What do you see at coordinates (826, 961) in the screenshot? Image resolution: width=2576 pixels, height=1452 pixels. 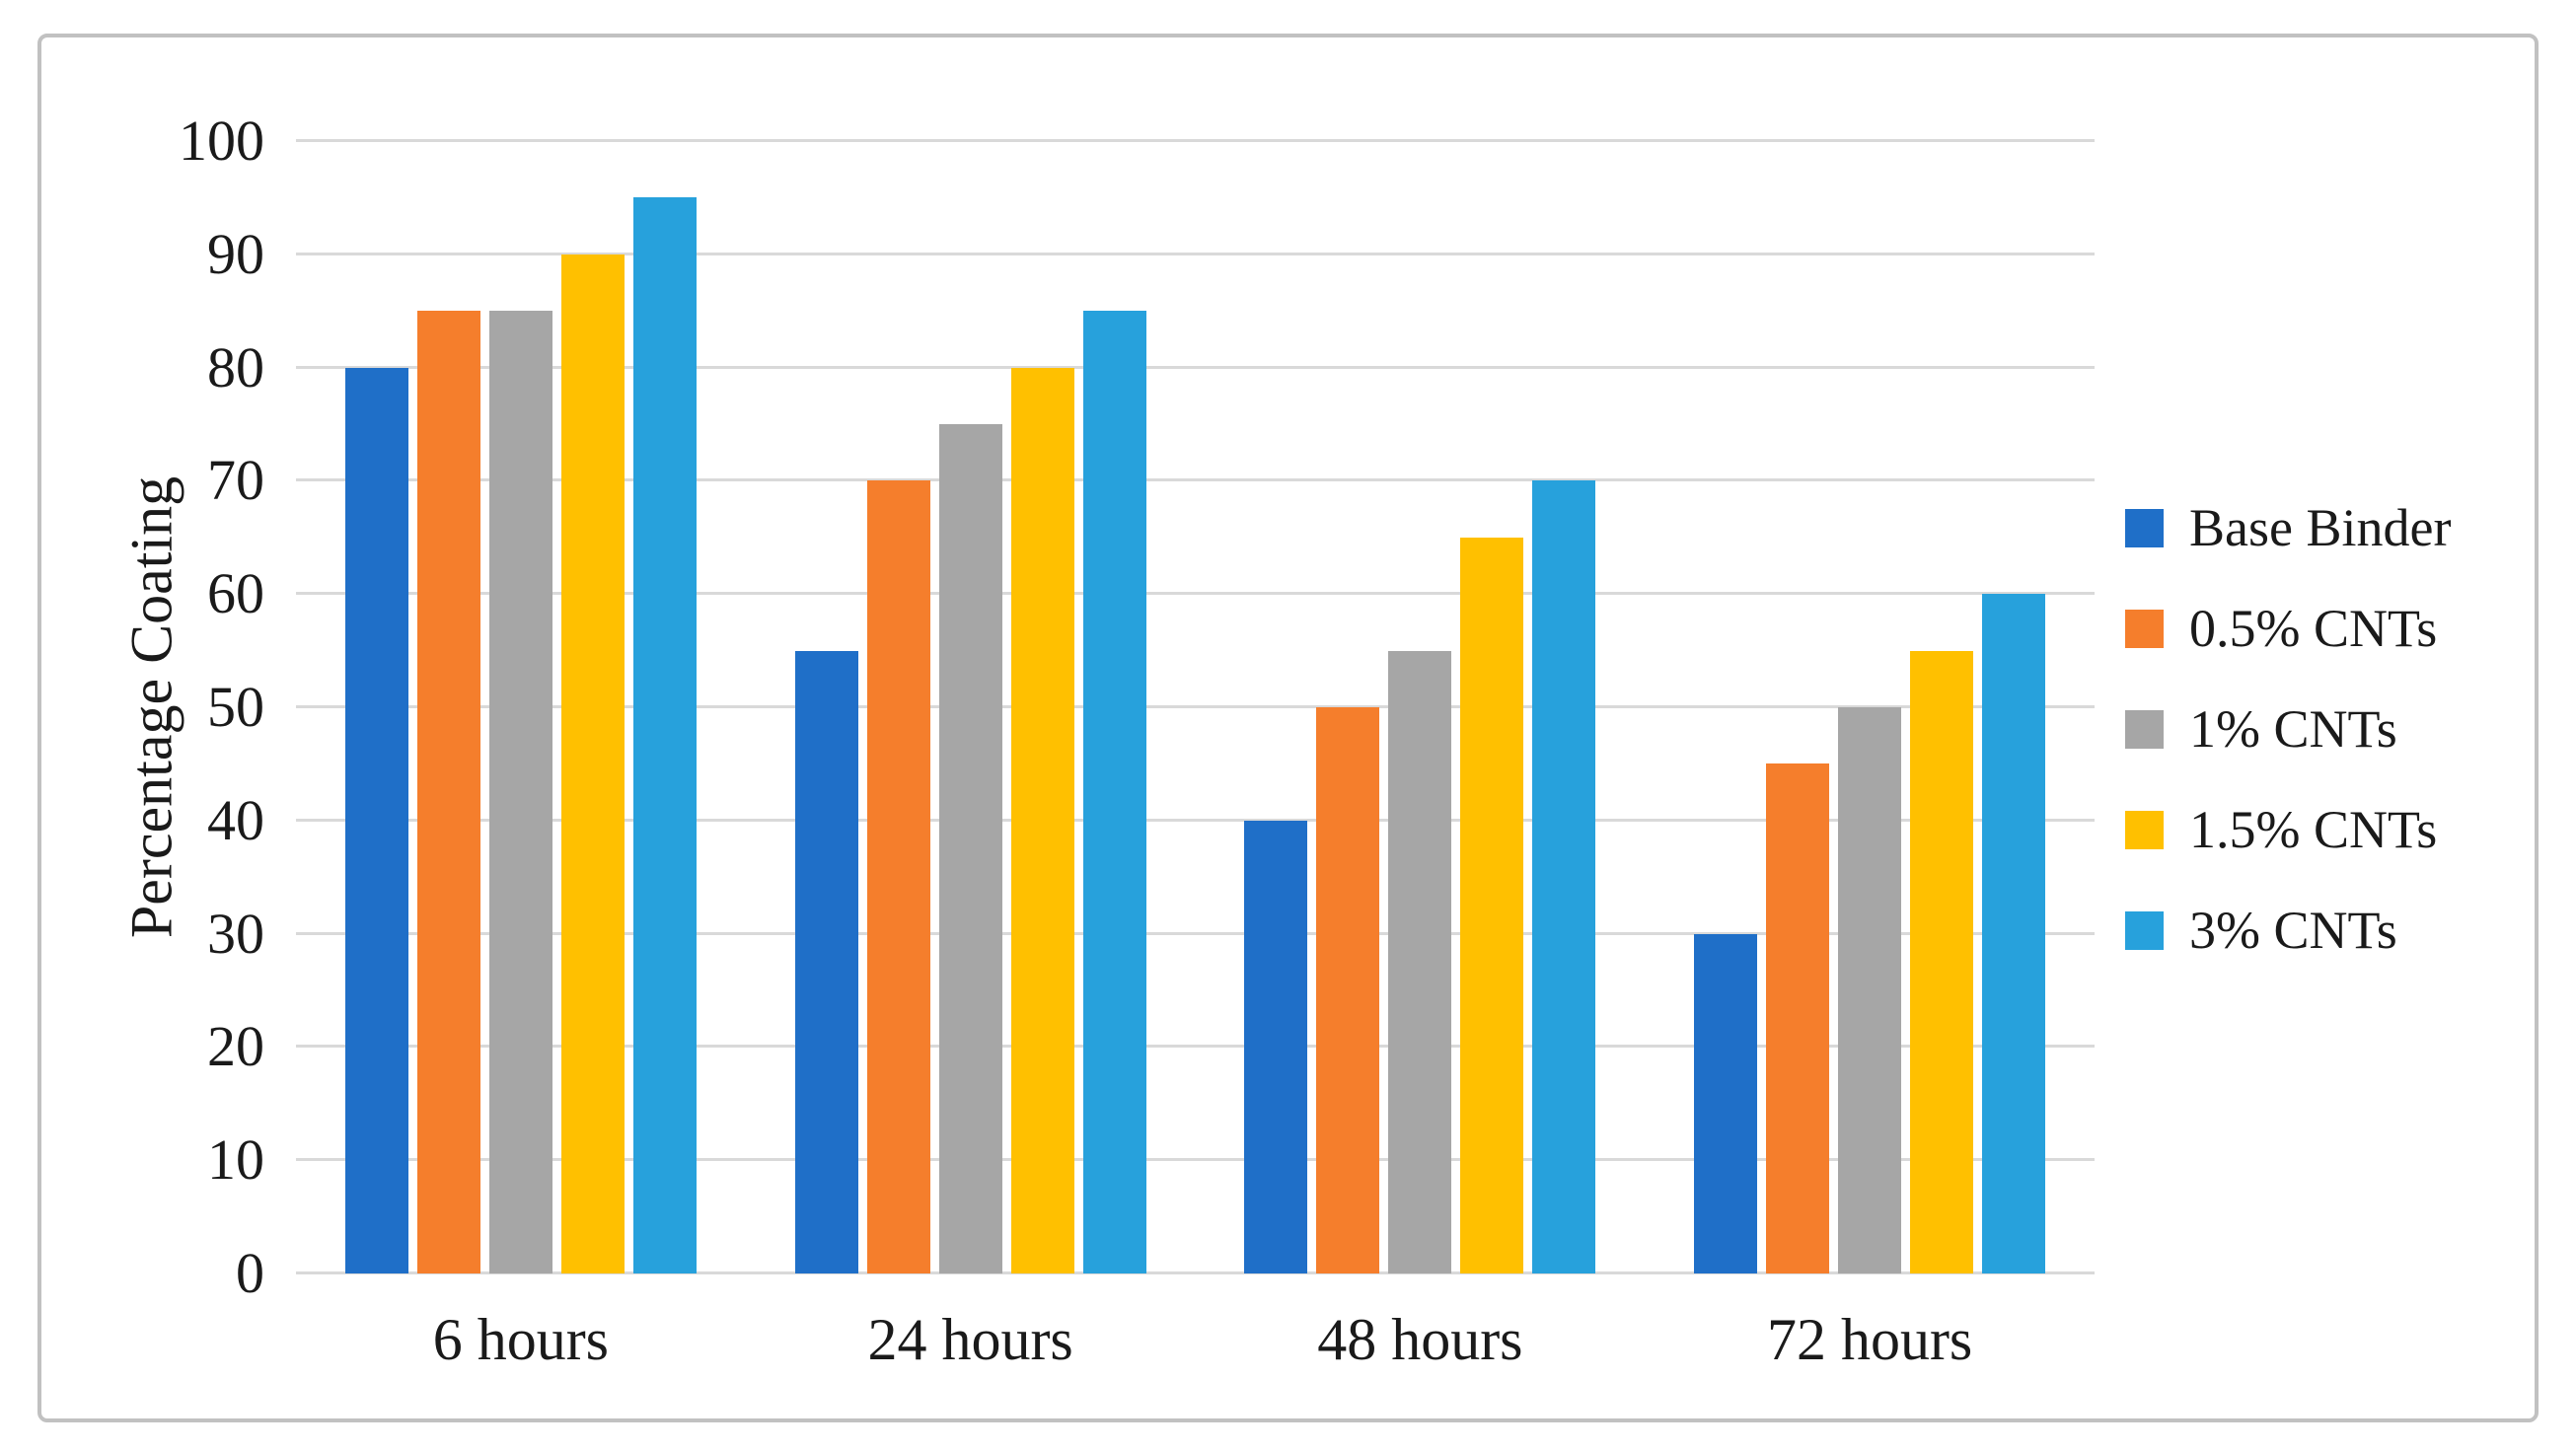 I see `bar-base-binder-24-hours` at bounding box center [826, 961].